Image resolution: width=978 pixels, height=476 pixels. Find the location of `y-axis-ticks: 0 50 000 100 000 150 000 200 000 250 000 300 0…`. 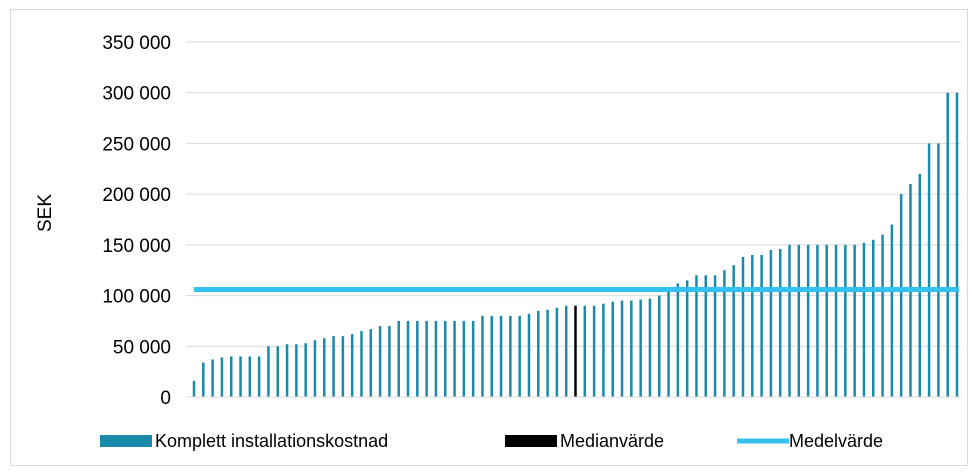

y-axis-ticks: 0 50 000 100 000 150 000 200 000 250 000 300 0… is located at coordinates (136, 221).